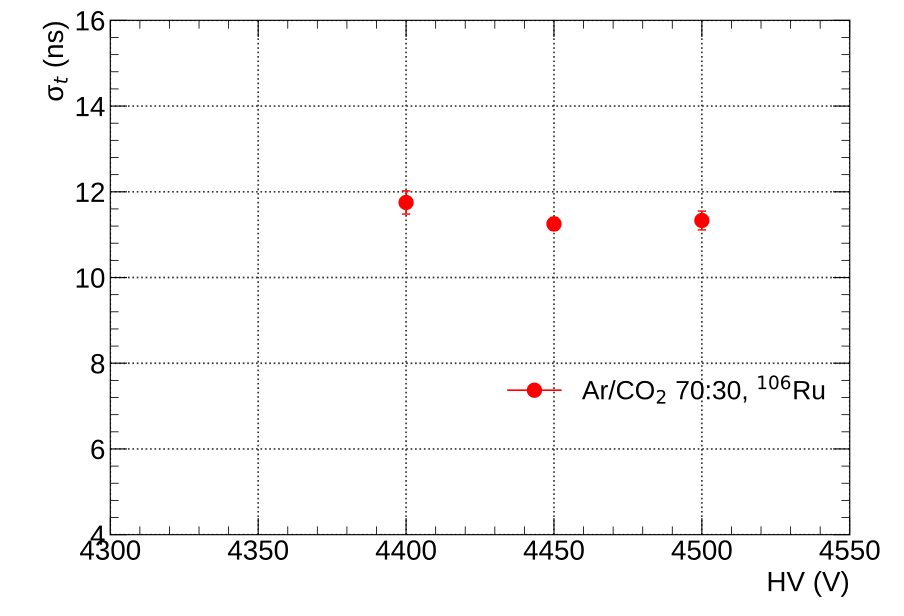 This screenshot has width=904, height=616. I want to click on x-tick-label: 4400, so click(406, 550).